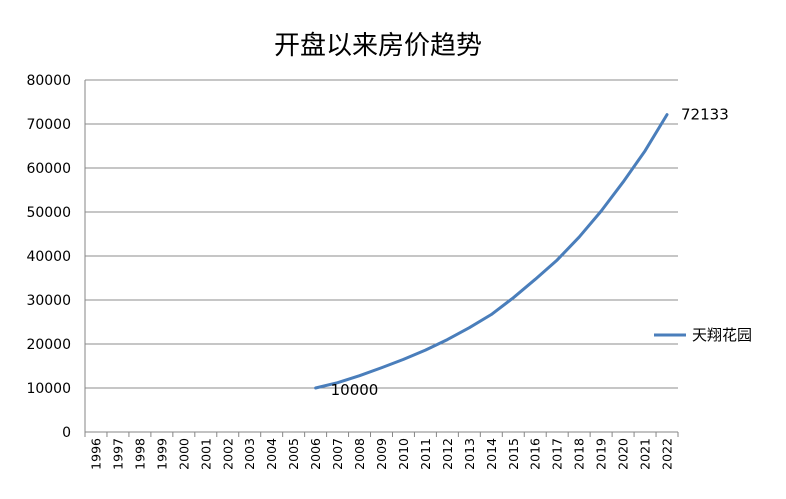  Describe the element at coordinates (447, 454) in the screenshot. I see `x-tick-label: 2012` at that location.